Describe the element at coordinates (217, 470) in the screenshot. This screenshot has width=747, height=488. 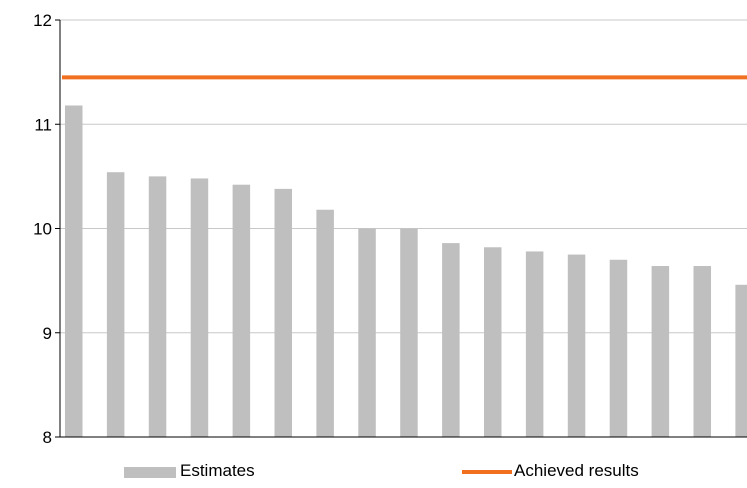
I see `legend-label-estimates: Estimates` at that location.